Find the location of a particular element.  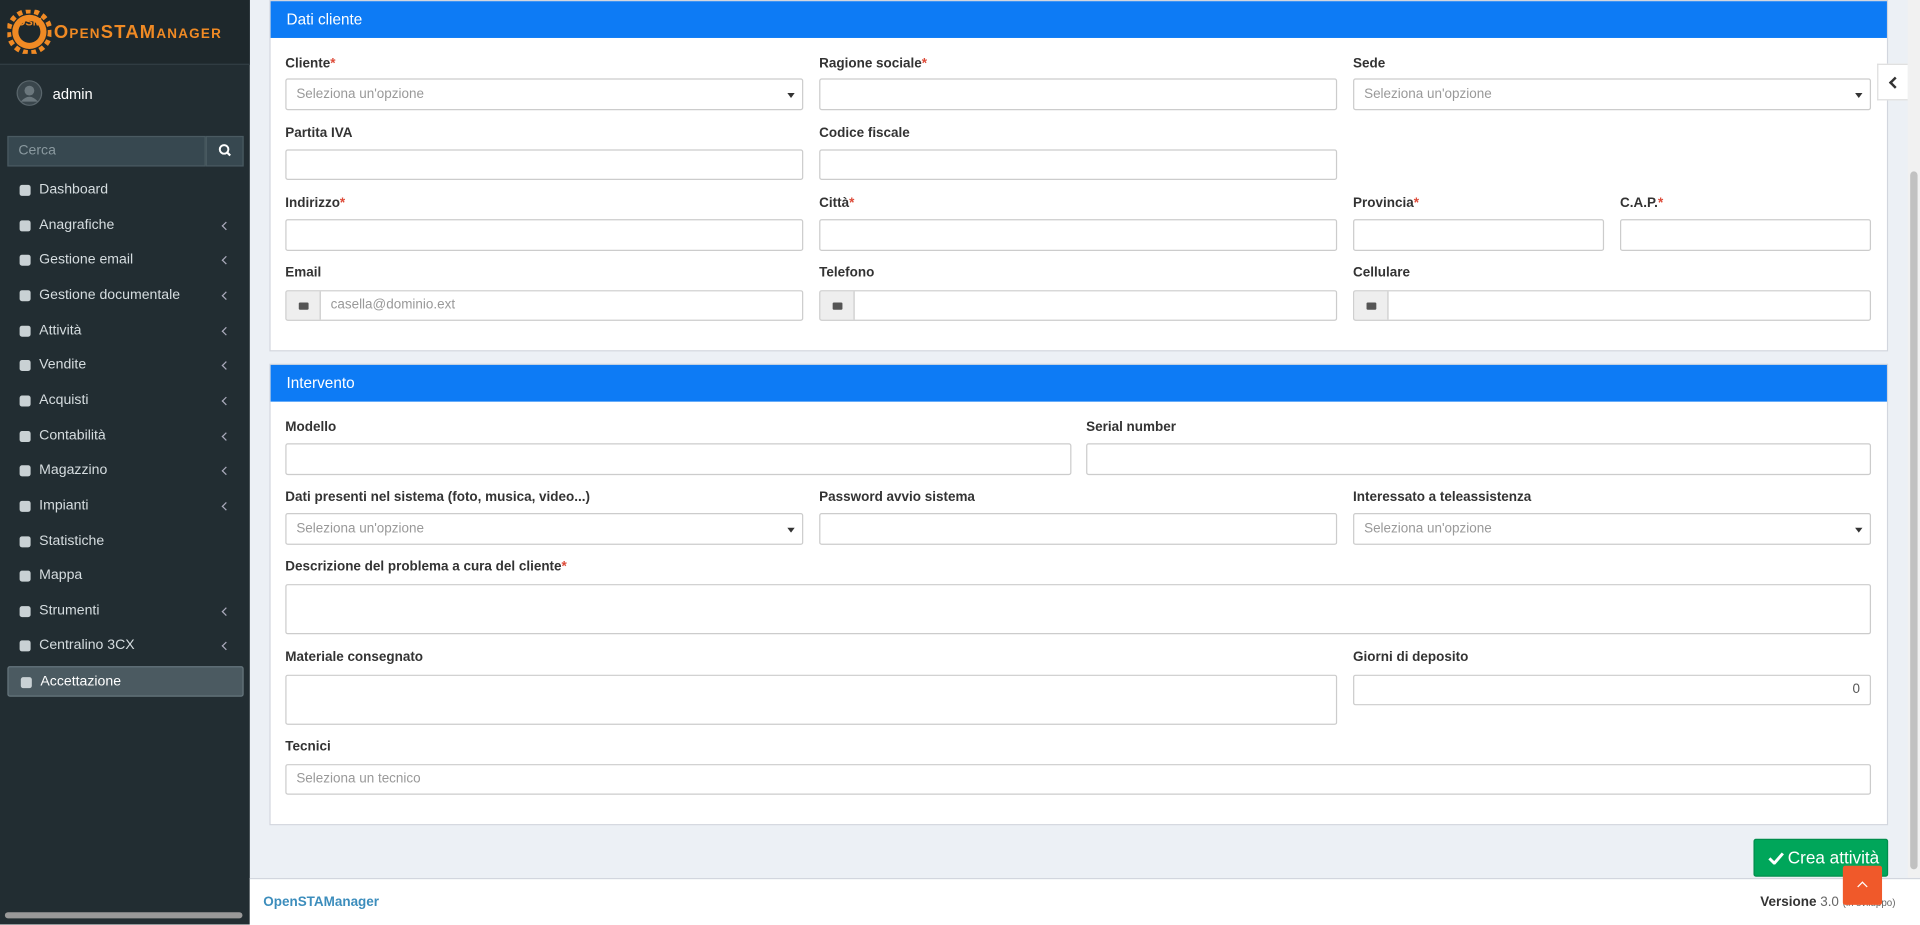

select-caret is located at coordinates (791, 95).